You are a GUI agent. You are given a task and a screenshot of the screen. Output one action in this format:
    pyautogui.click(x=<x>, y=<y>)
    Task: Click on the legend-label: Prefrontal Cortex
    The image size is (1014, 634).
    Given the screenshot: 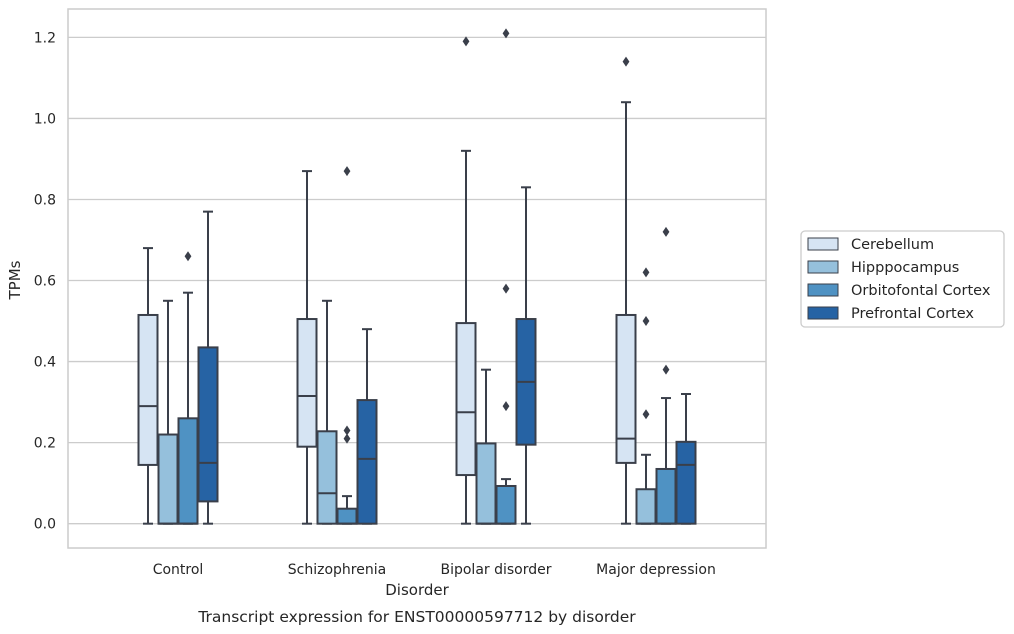 What is the action you would take?
    pyautogui.click(x=912, y=314)
    